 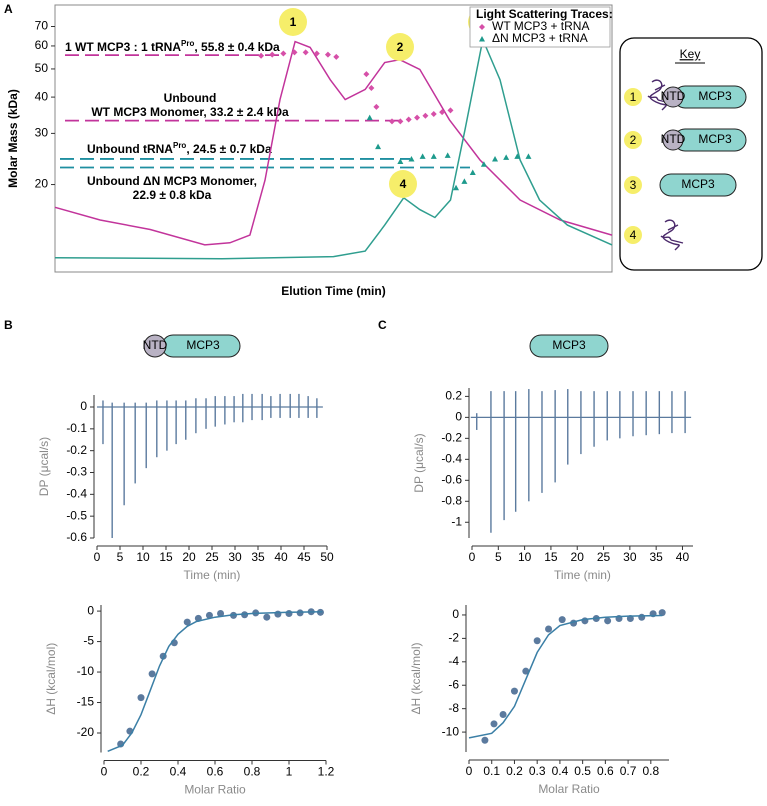 I want to click on mcp3-domain, so click(x=569, y=346).